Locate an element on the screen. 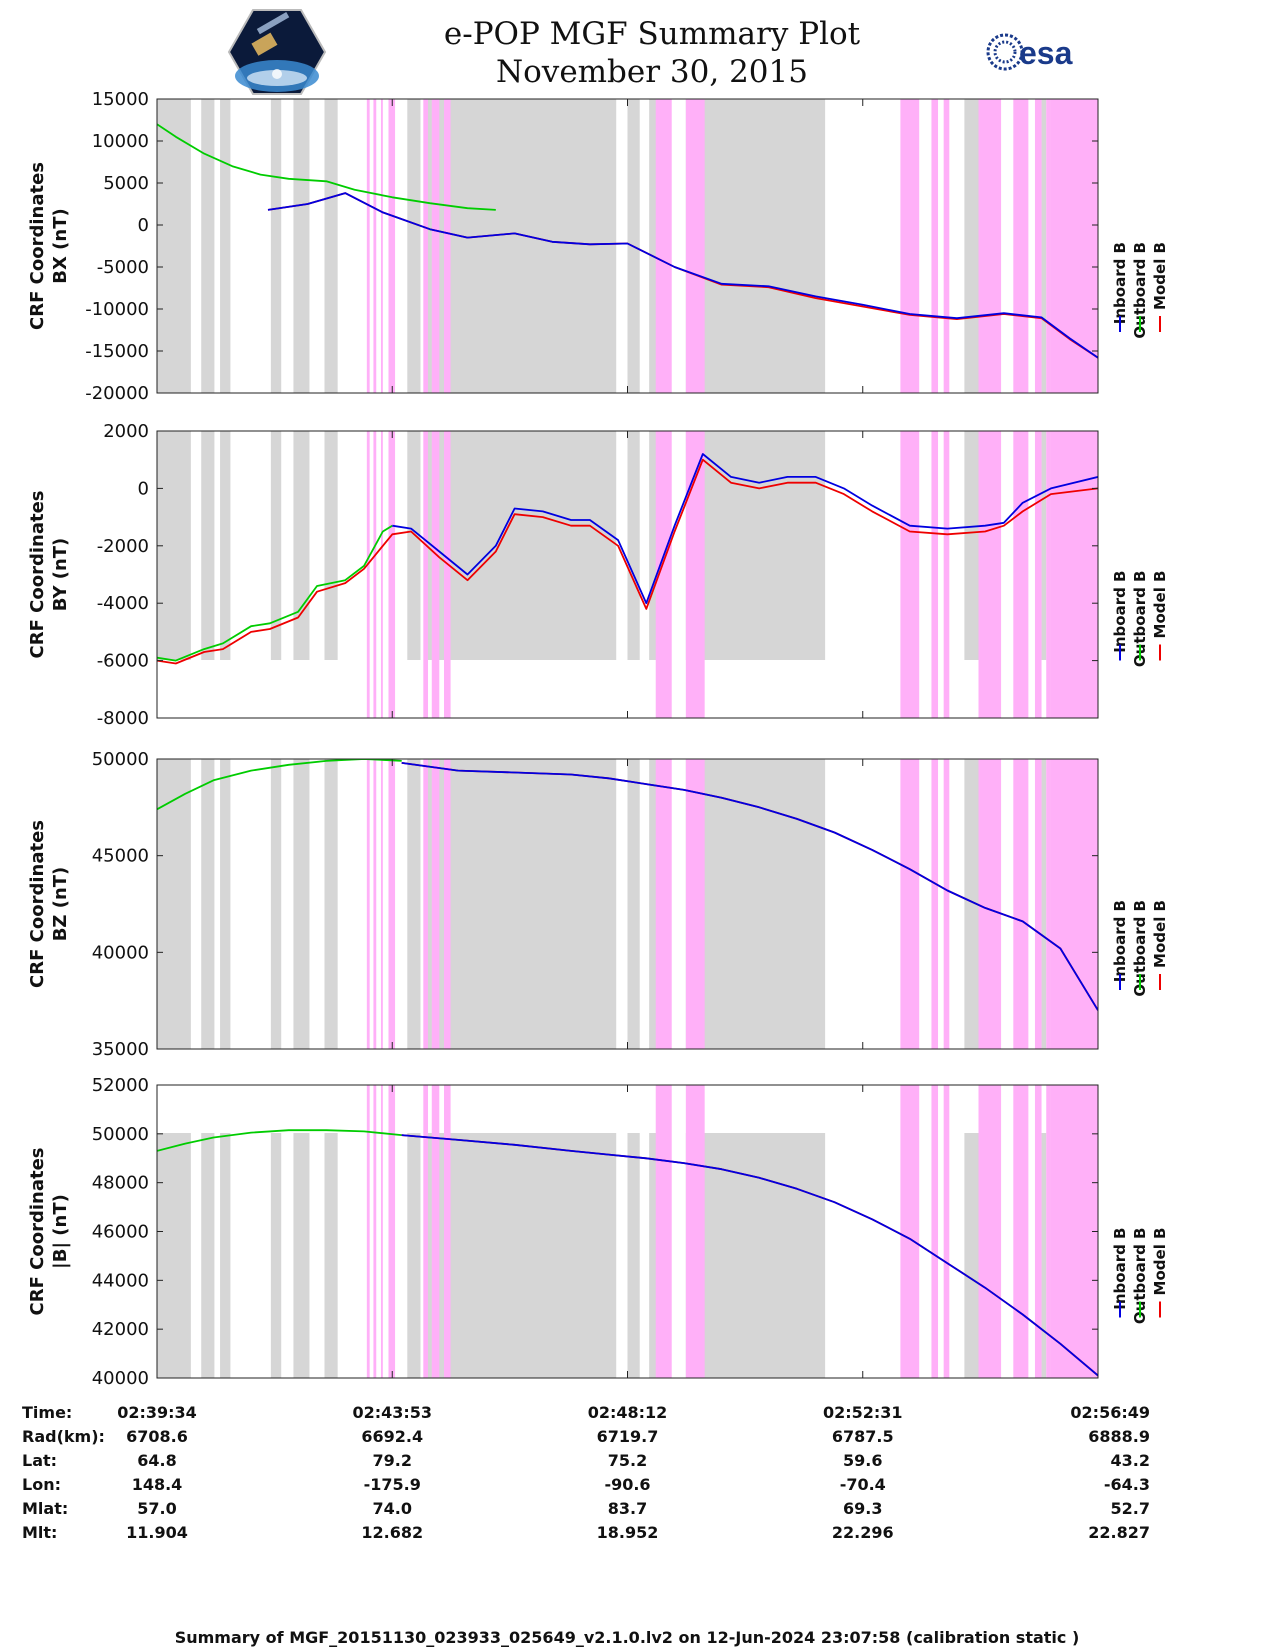  series-inboard-b is located at coordinates (749, 1255).